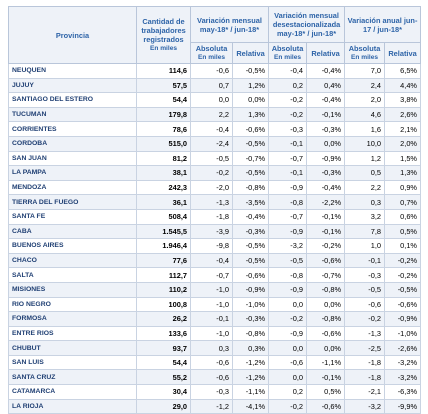  Describe the element at coordinates (163, 158) in the screenshot. I see `value-cell: 81,2` at that location.